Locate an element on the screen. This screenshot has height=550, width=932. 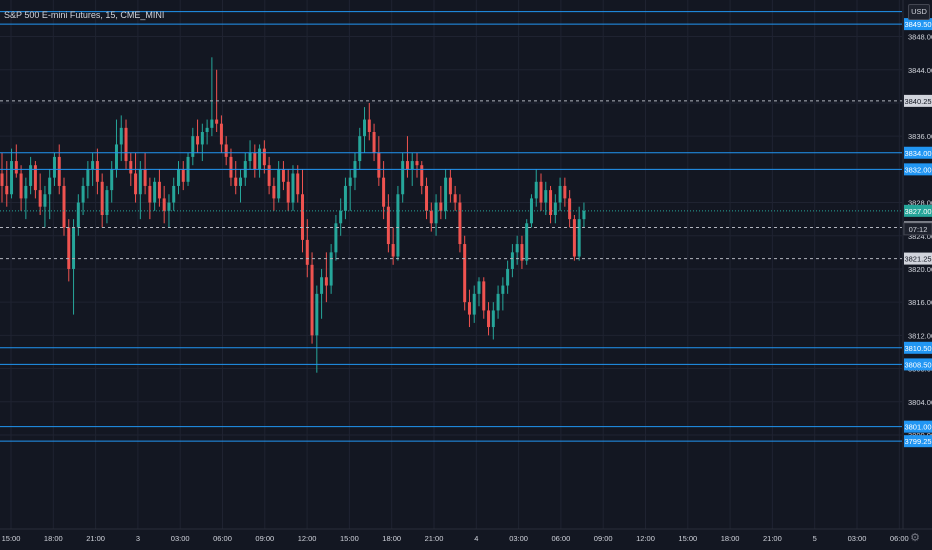
price-level-label: 3834.00 is located at coordinates (917, 153).